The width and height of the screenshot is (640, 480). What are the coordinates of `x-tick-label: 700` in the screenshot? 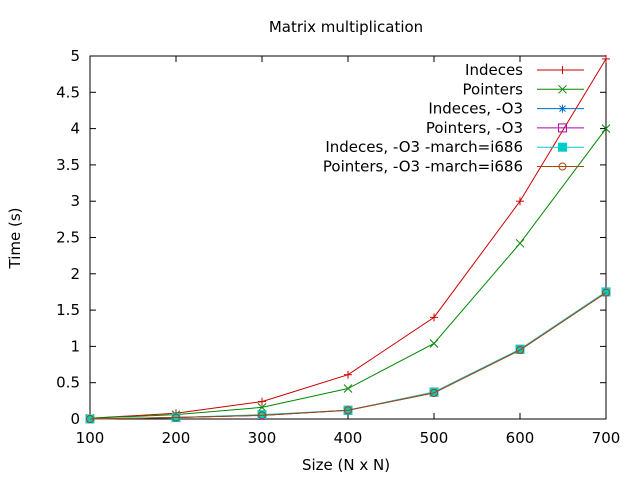 It's located at (606, 438).